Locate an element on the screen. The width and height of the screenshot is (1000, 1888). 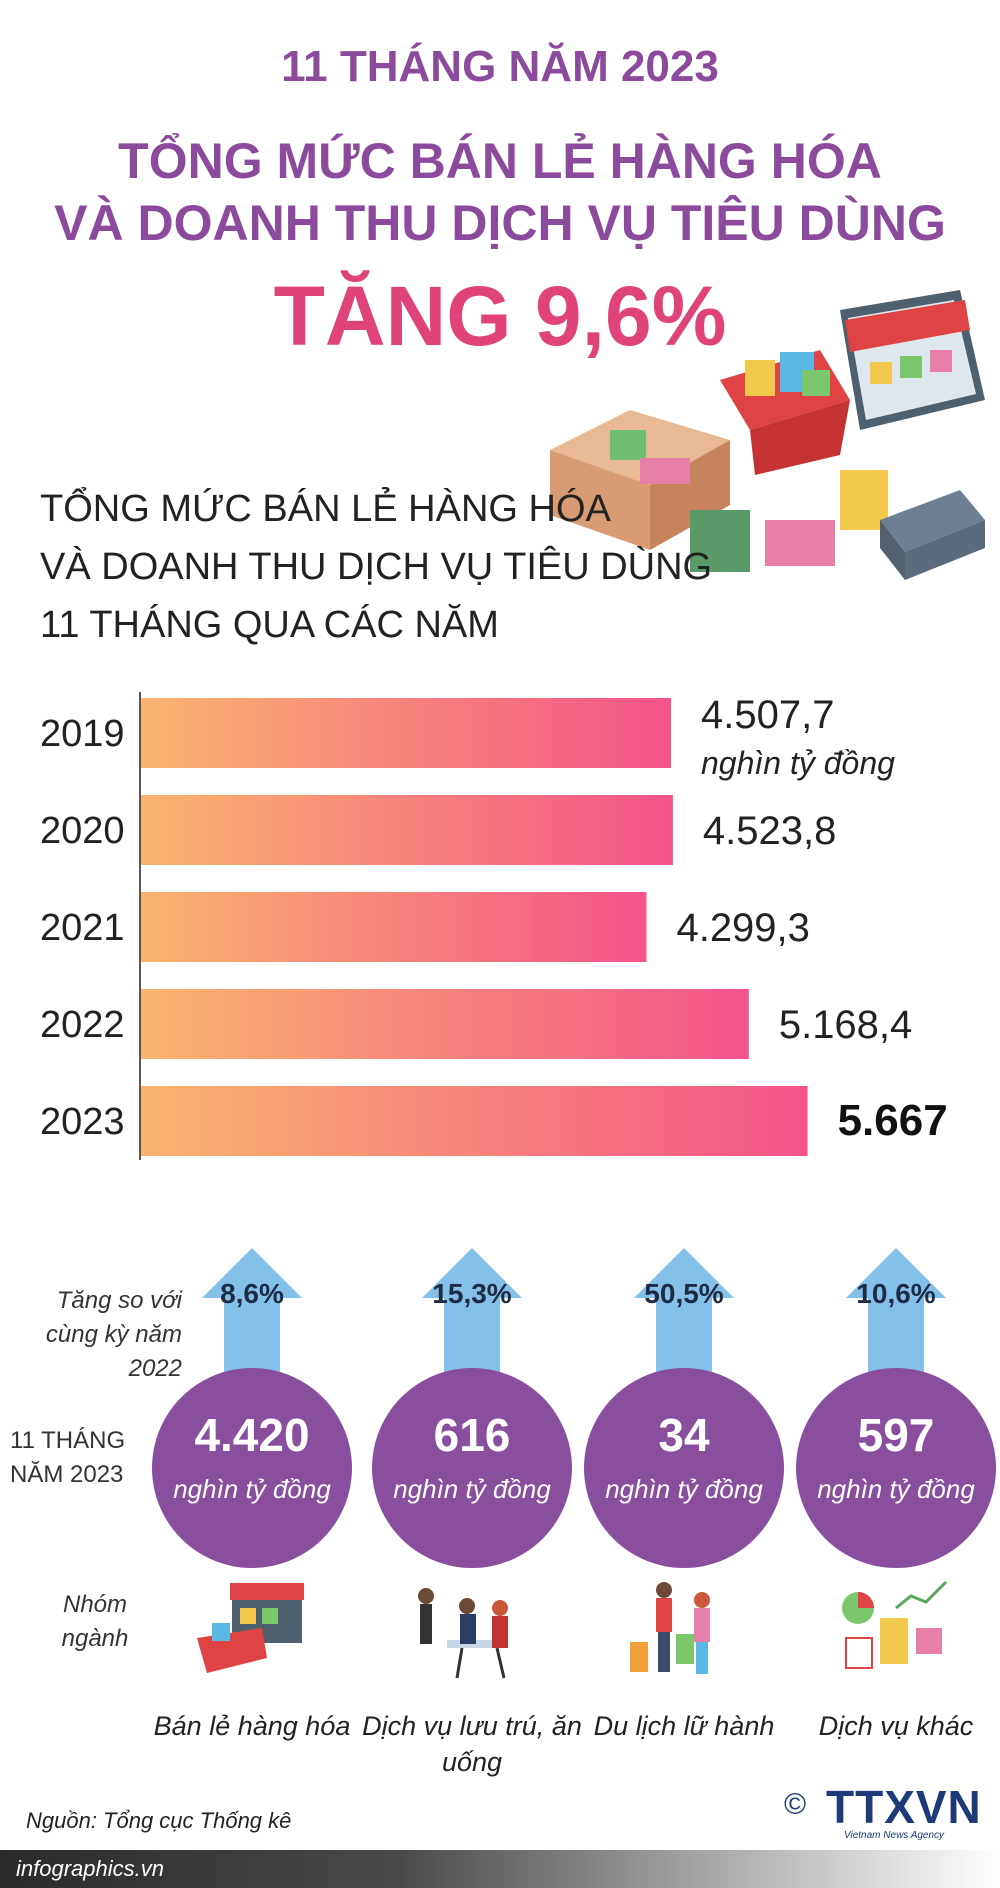
growth-value: 8,6% is located at coordinates (252, 1293).